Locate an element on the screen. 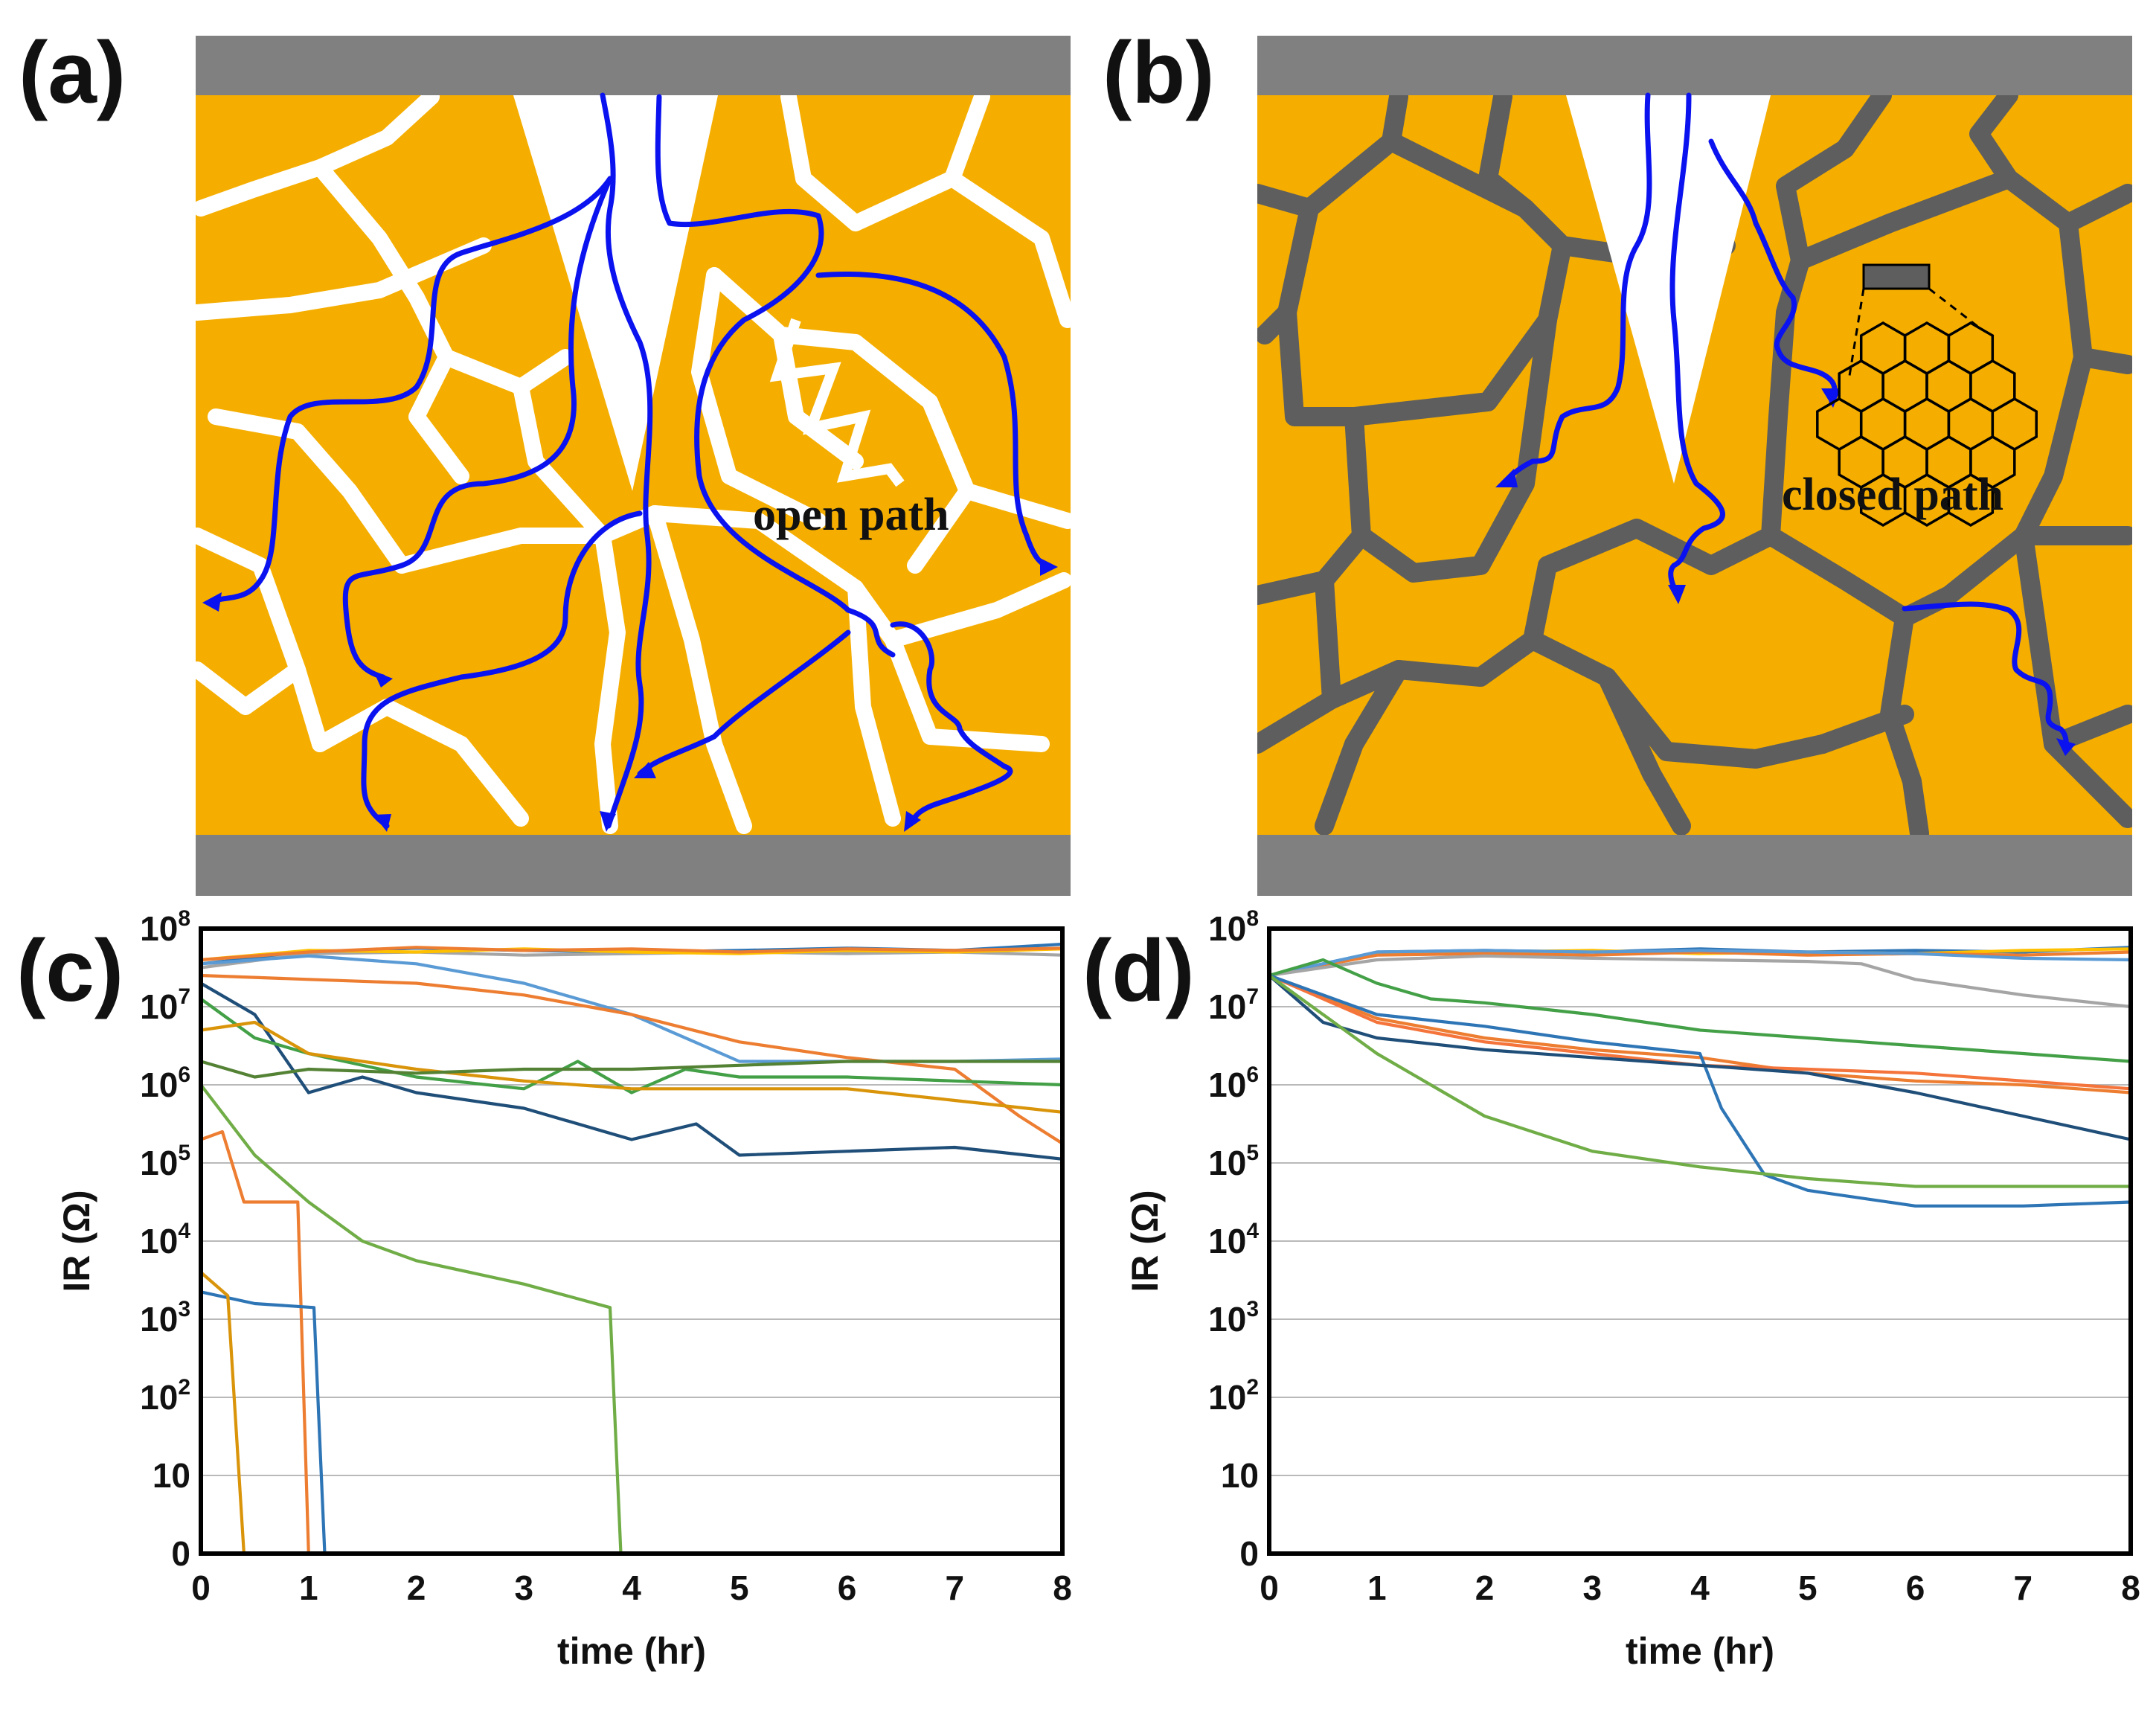 The width and height of the screenshot is (2156, 1721). closed-path-label: closed path is located at coordinates (1892, 494).